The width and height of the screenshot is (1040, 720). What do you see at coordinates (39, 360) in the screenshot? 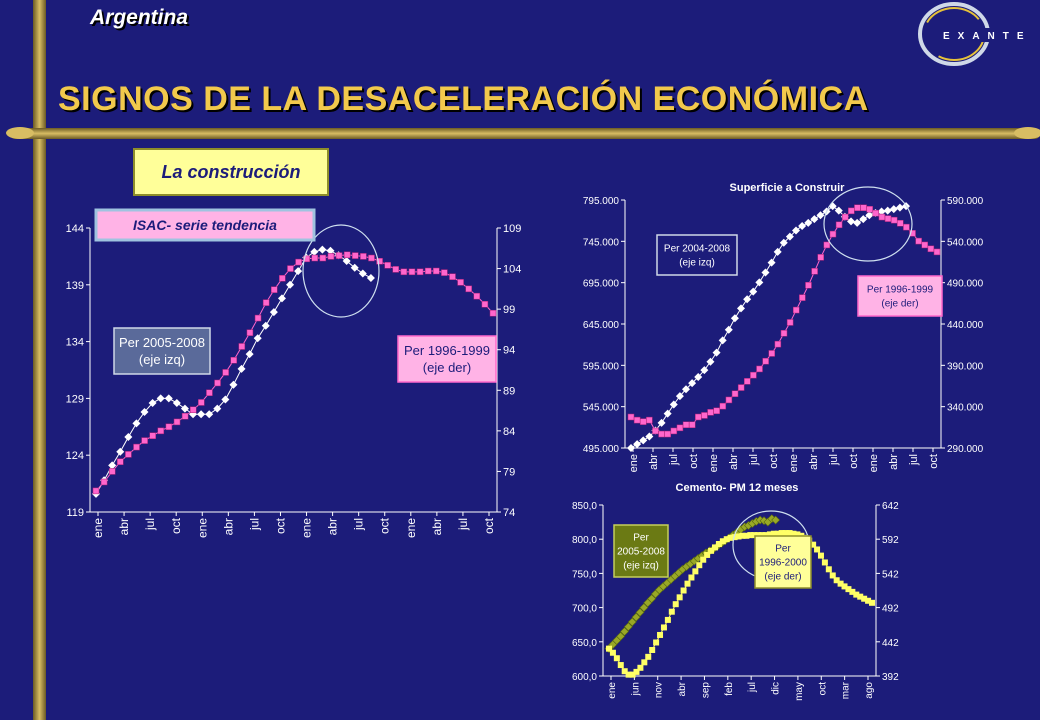
I see `left-frame-bar` at bounding box center [39, 360].